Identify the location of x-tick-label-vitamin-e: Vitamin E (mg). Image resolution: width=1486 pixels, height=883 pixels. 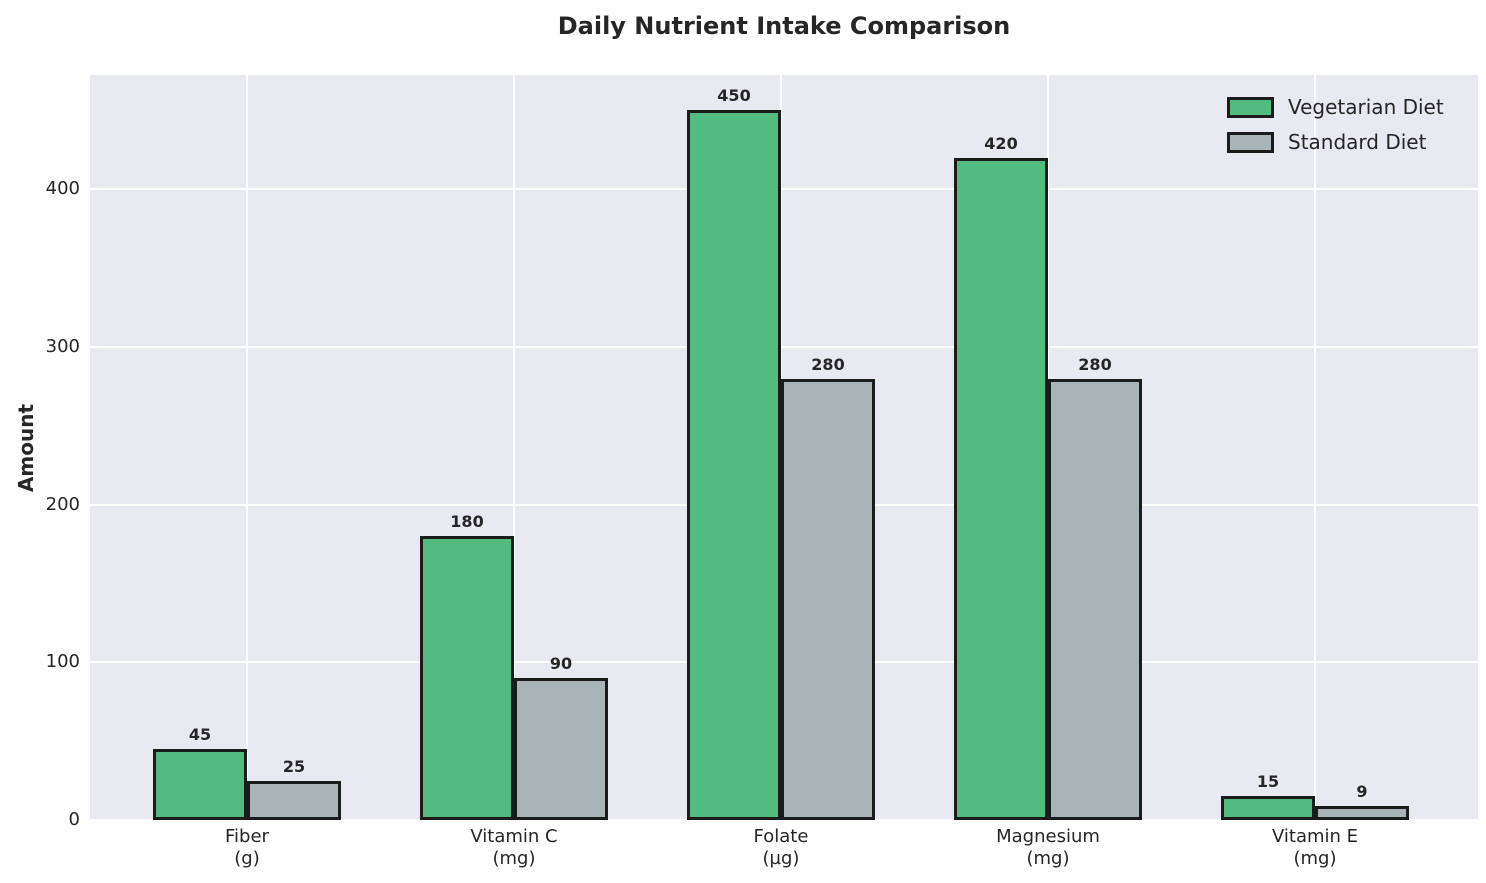
(1315, 848).